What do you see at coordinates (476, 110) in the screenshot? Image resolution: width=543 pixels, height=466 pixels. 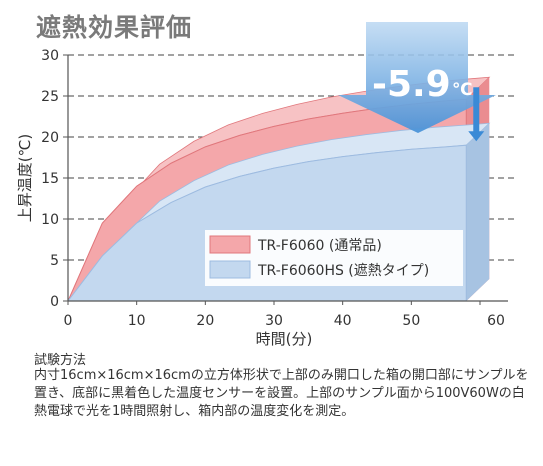 I see `difference-arrow-shaft` at bounding box center [476, 110].